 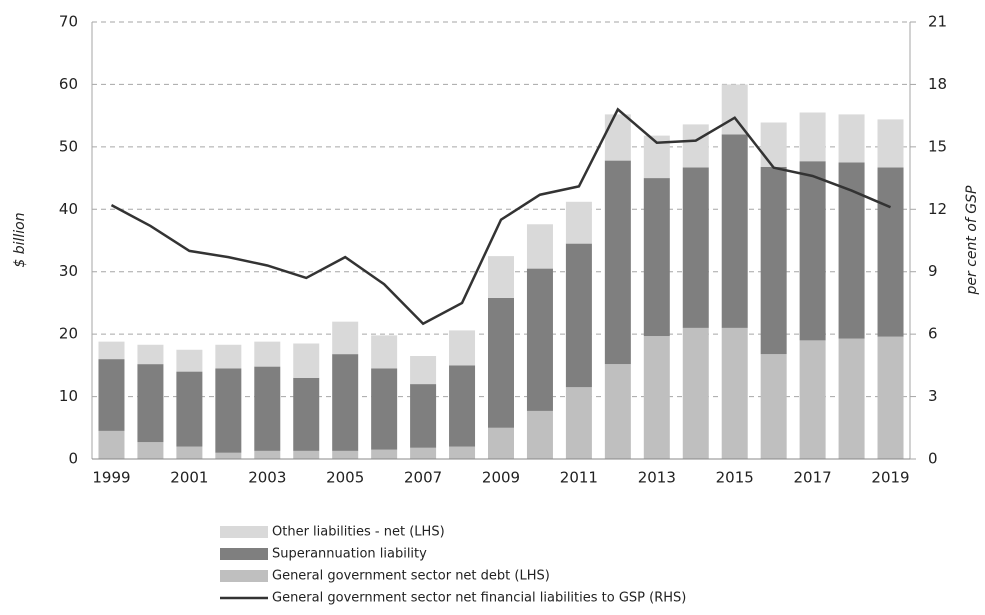 I want to click on x-tick-label: 2013, so click(x=657, y=478).